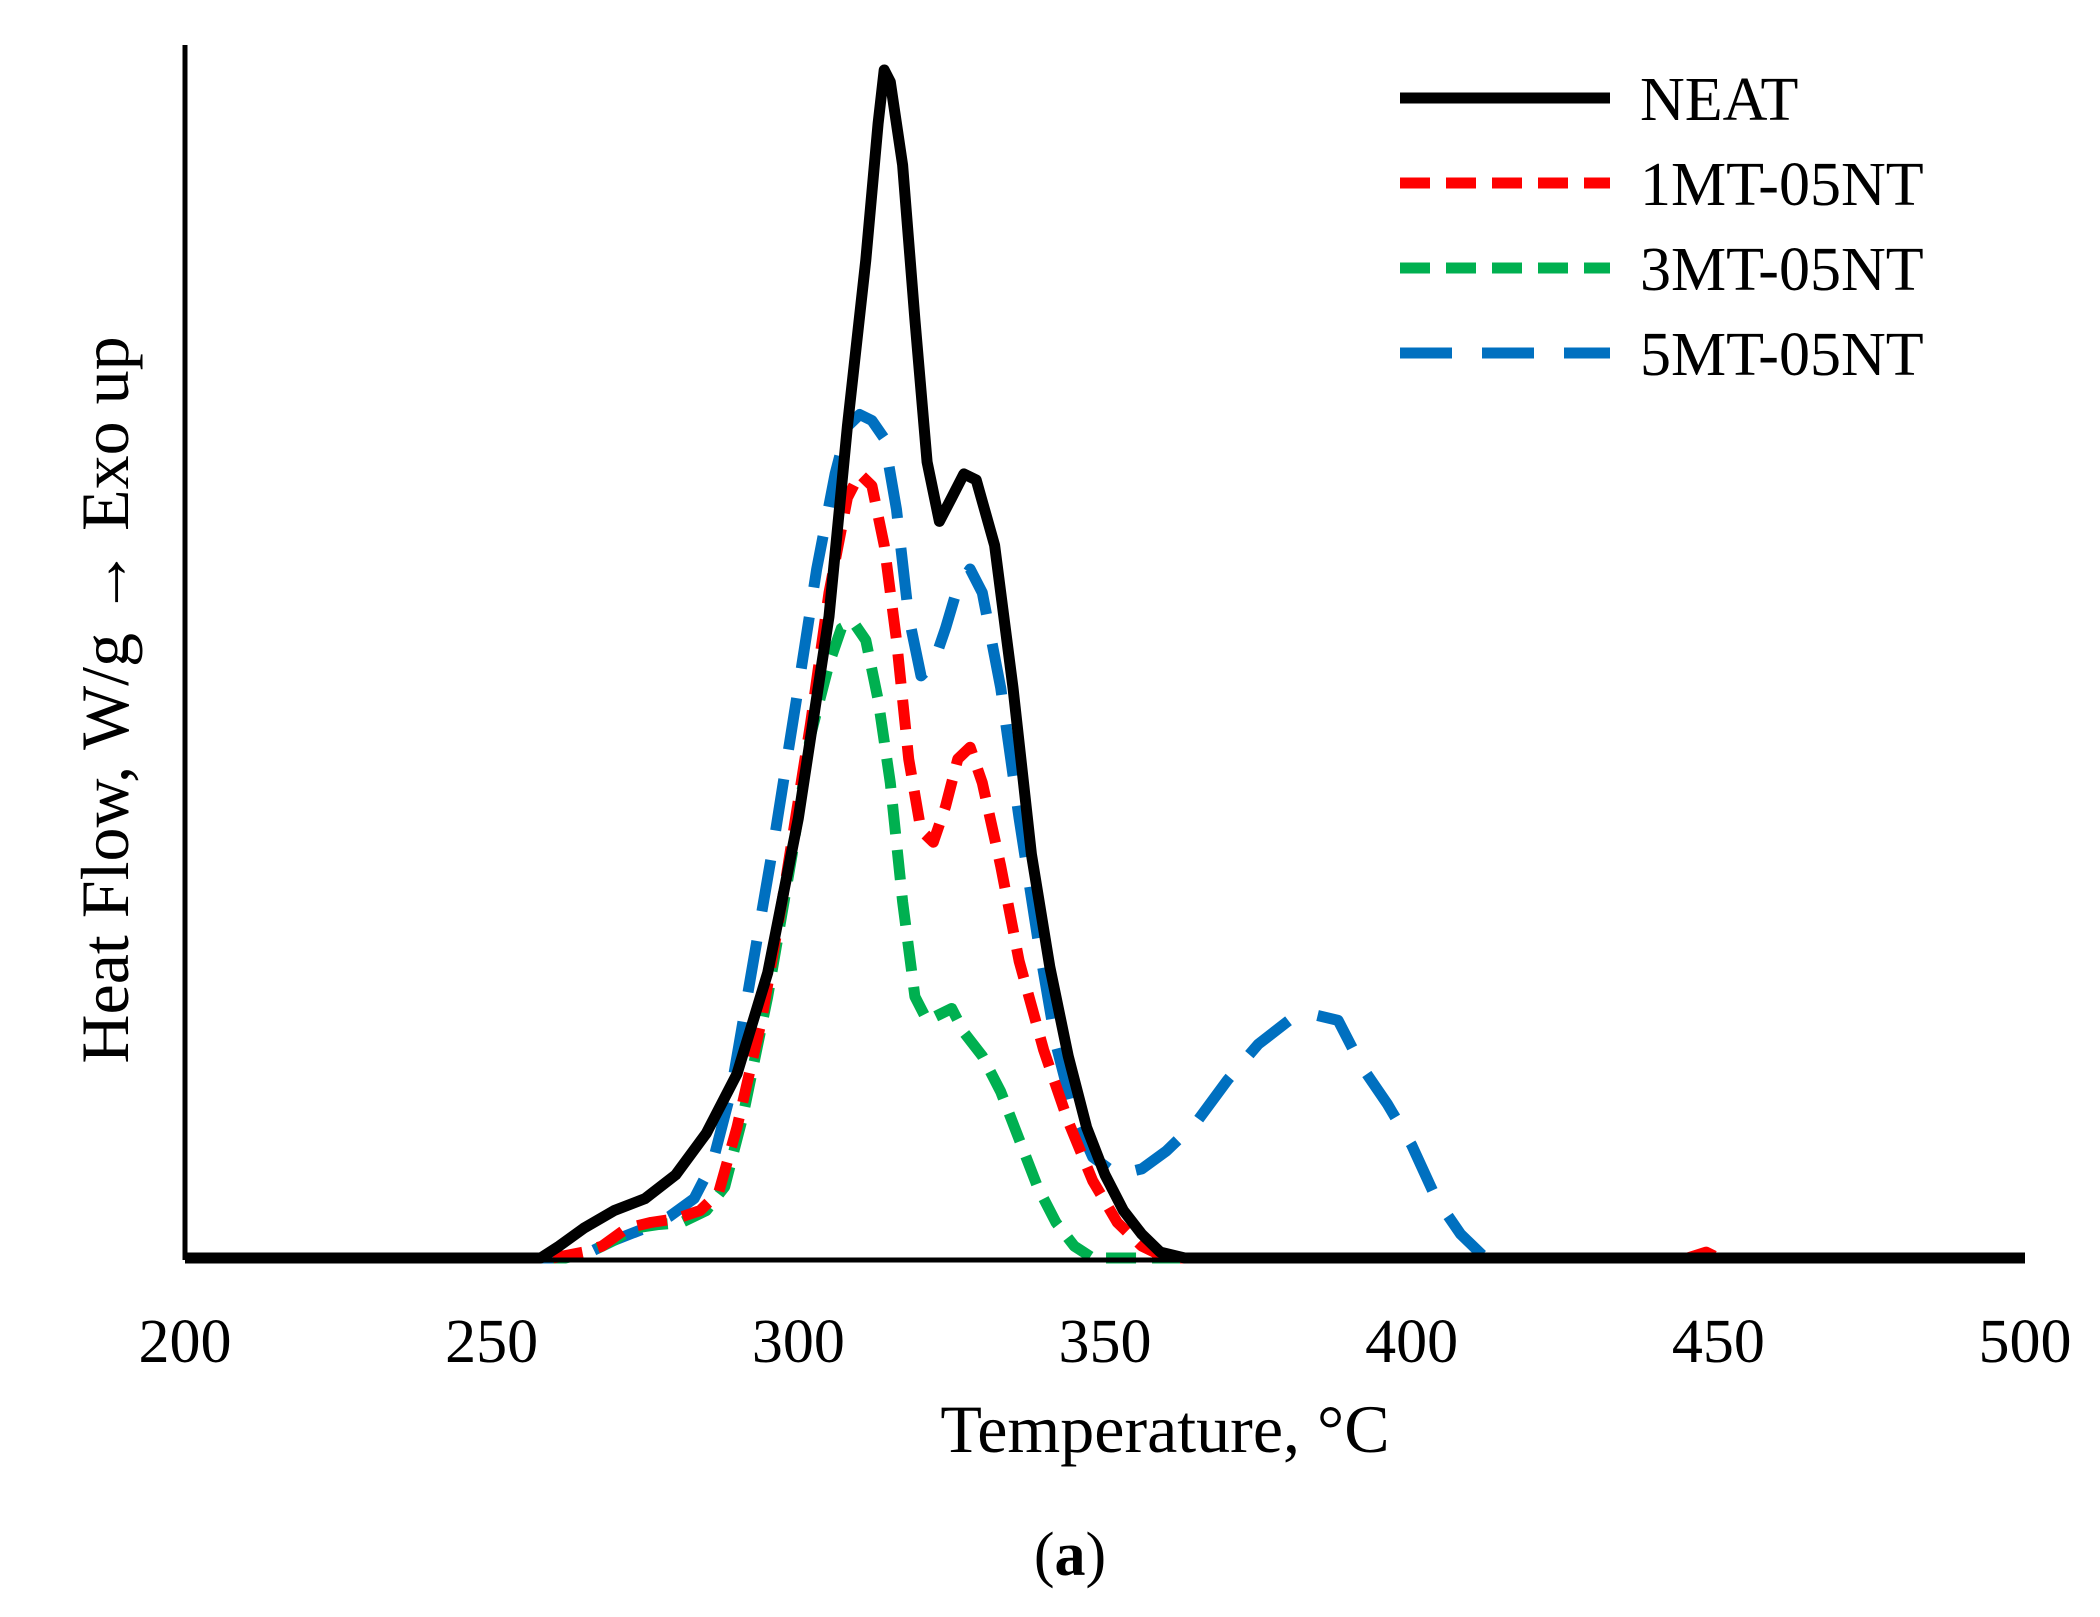 This screenshot has height=1617, width=2100. Describe the element at coordinates (1719, 100) in the screenshot. I see `legend-label-neat: NEAT` at that location.